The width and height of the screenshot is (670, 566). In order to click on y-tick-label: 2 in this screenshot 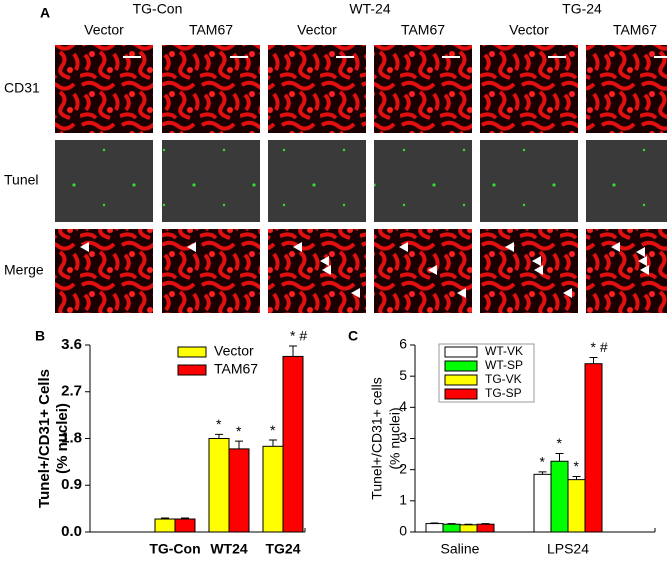, I will do `click(403, 468)`.